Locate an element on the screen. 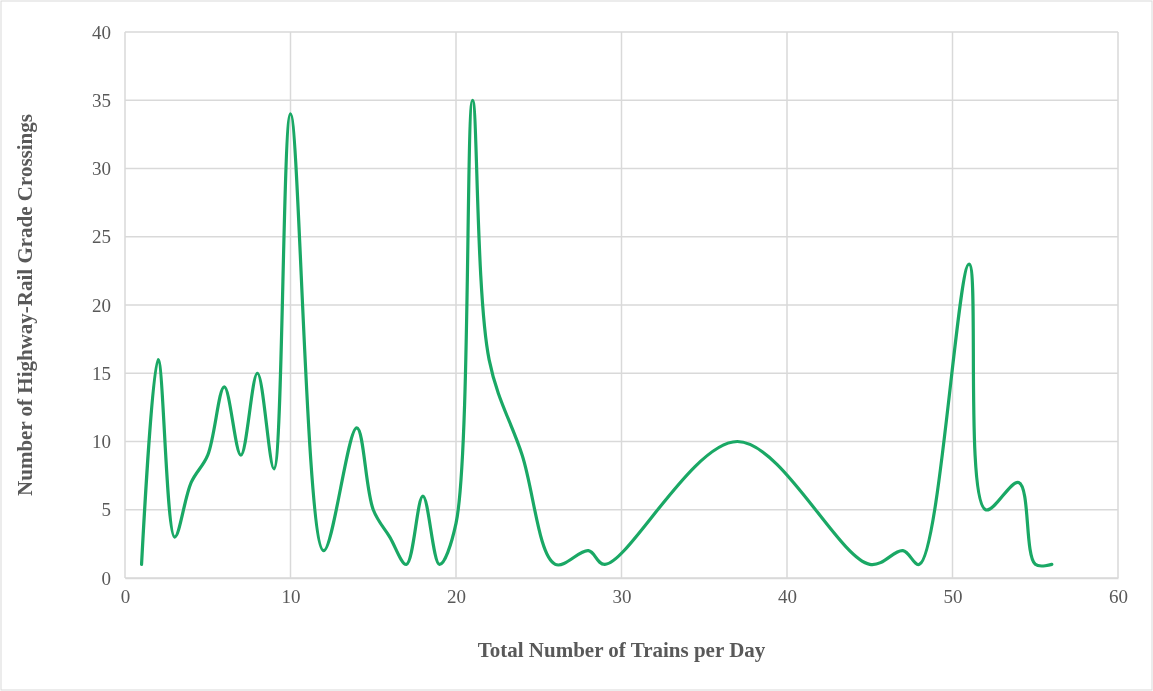 The image size is (1153, 691). y-tick-label: 35 is located at coordinates (101, 100).